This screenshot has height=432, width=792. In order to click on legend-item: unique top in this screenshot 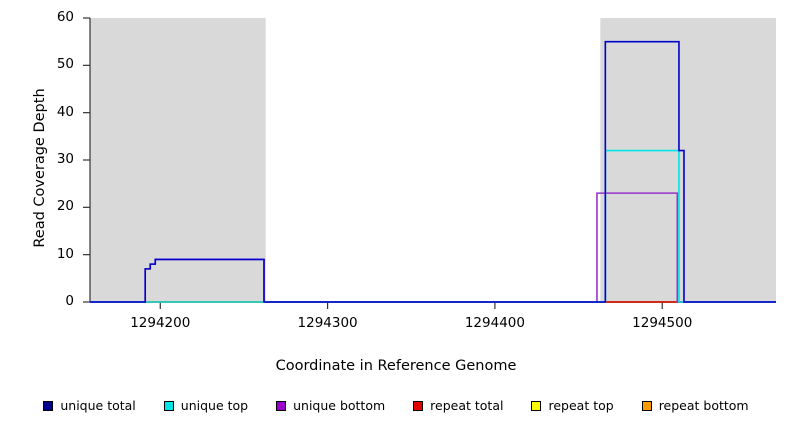, I will do `click(206, 405)`.